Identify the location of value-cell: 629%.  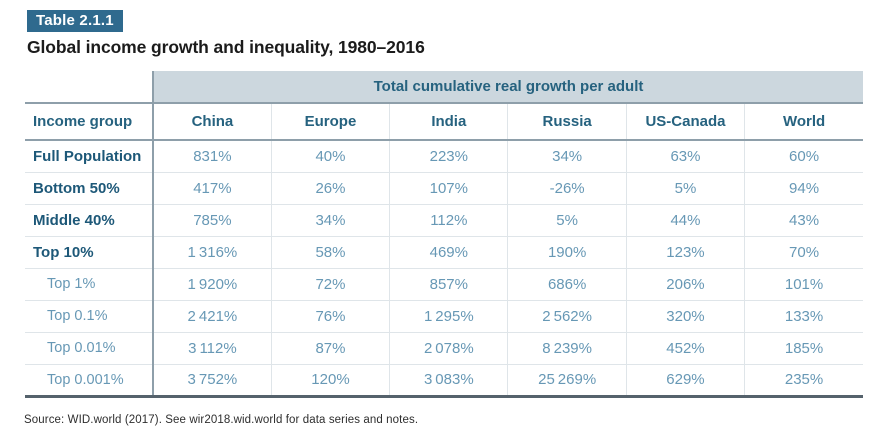
(685, 381).